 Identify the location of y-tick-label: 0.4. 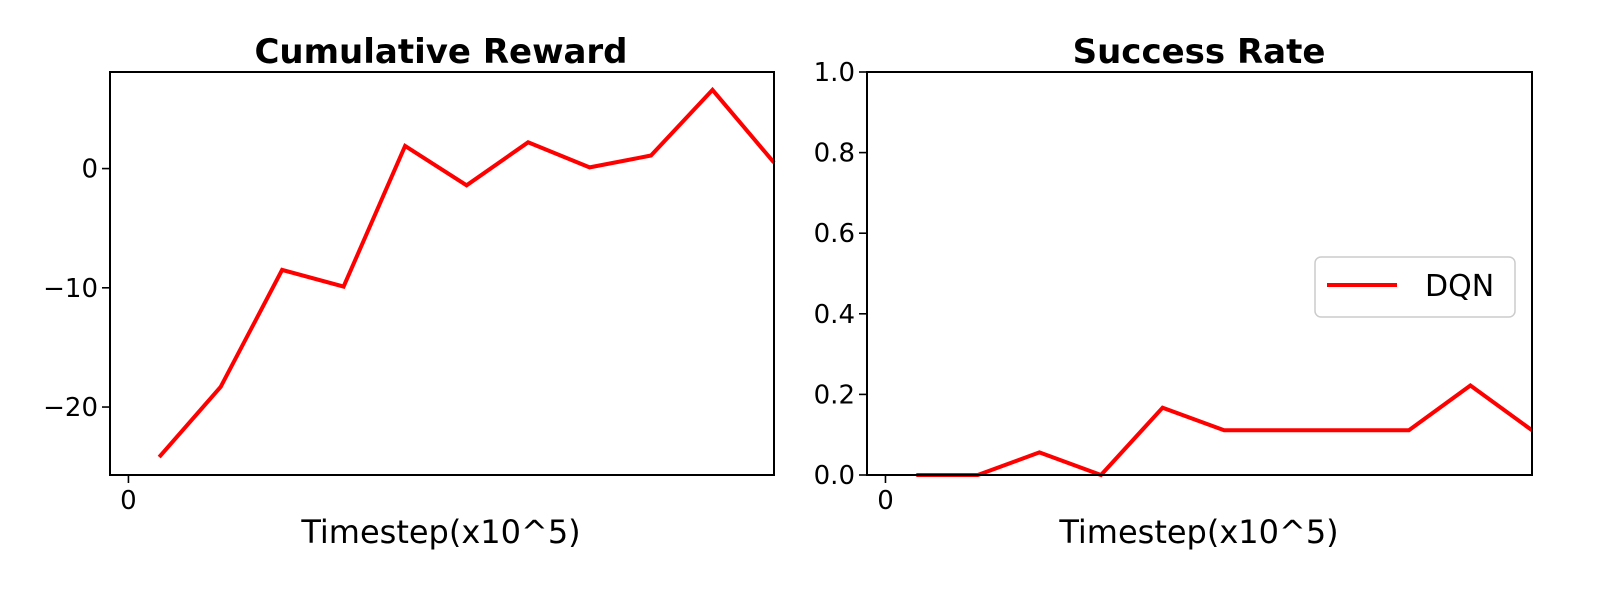
(834, 315).